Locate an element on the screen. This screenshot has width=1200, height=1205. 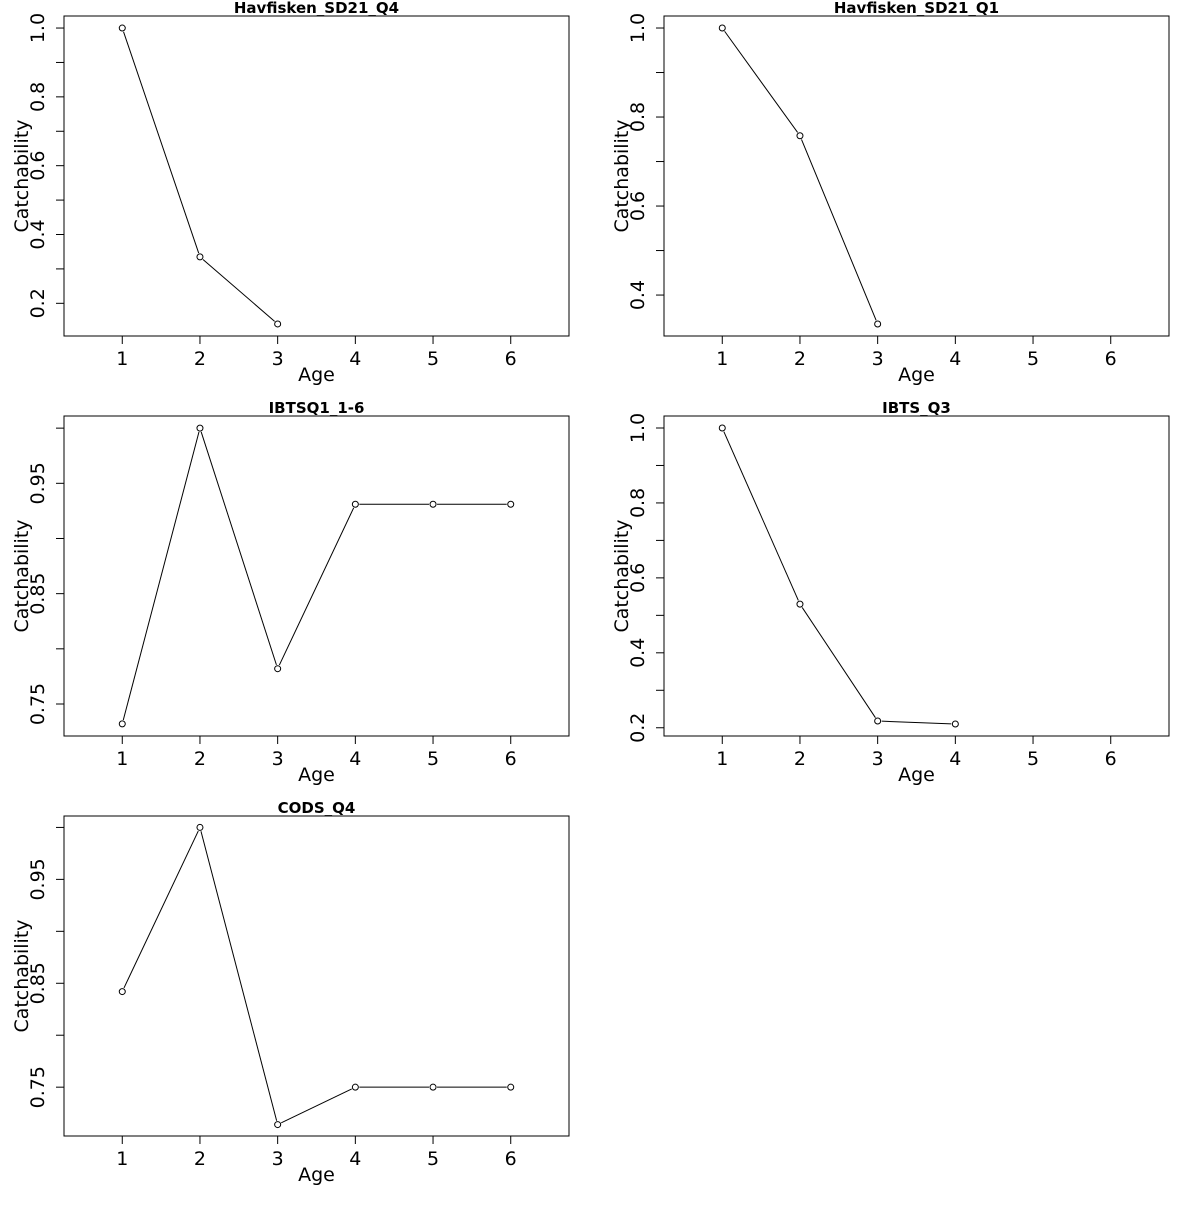
chart-title: Havfisken_SD21_Q4 is located at coordinates (316, 8).